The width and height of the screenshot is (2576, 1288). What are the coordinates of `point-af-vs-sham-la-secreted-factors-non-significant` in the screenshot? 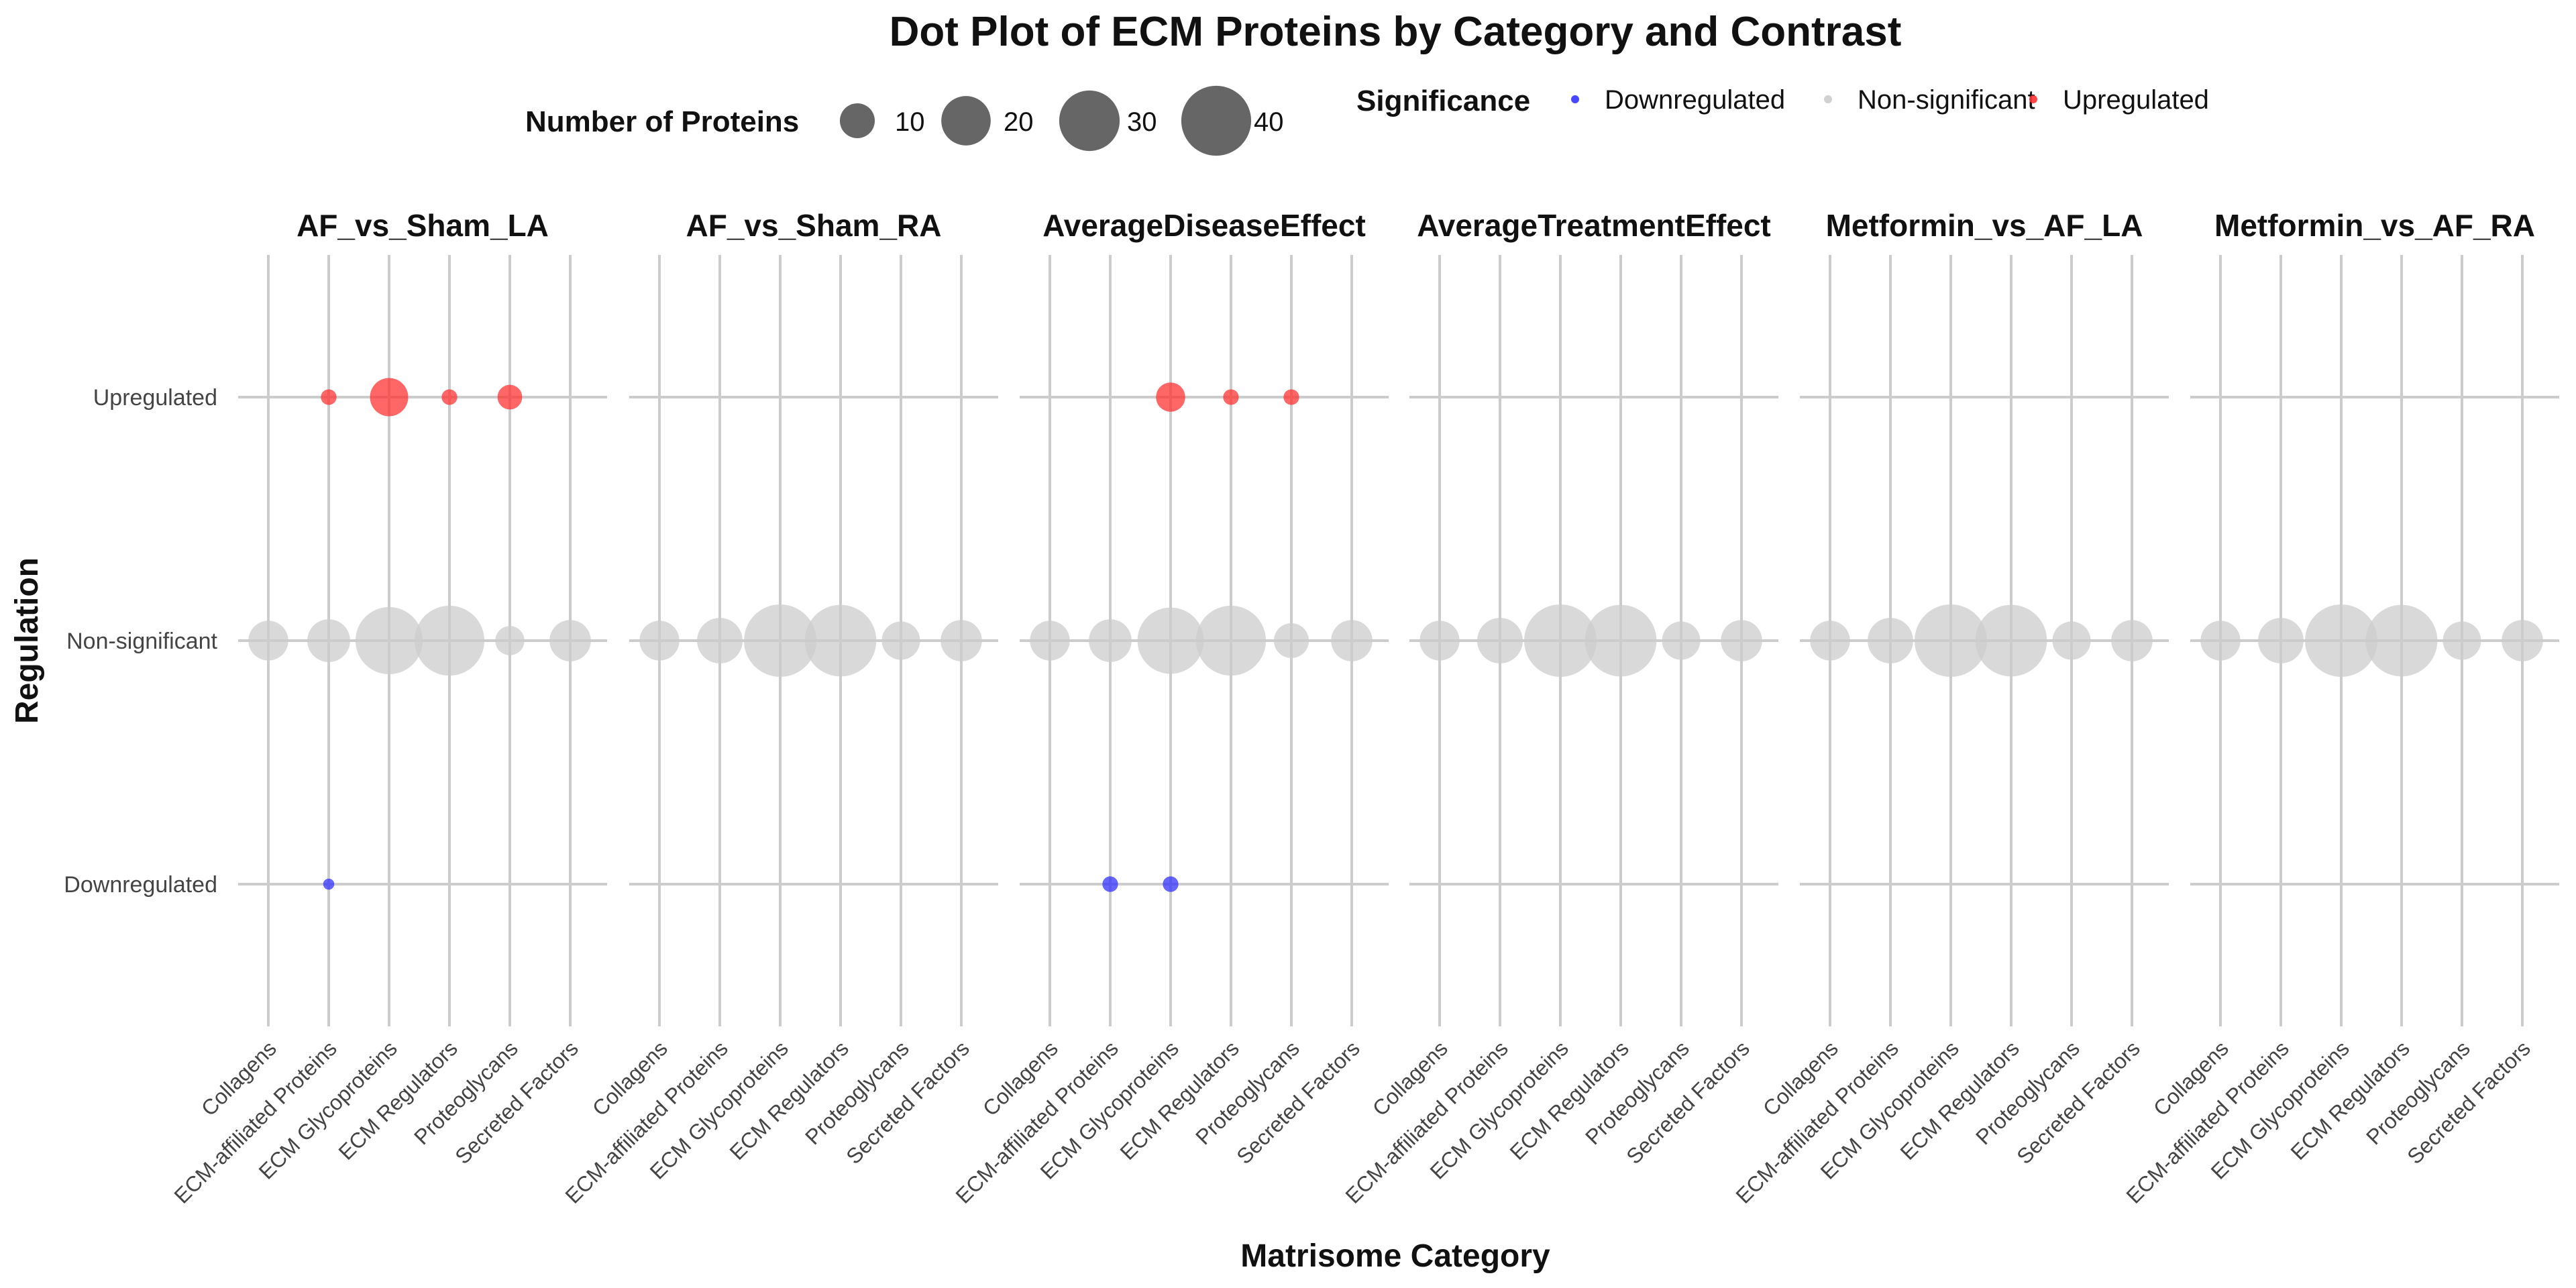 It's located at (570, 640).